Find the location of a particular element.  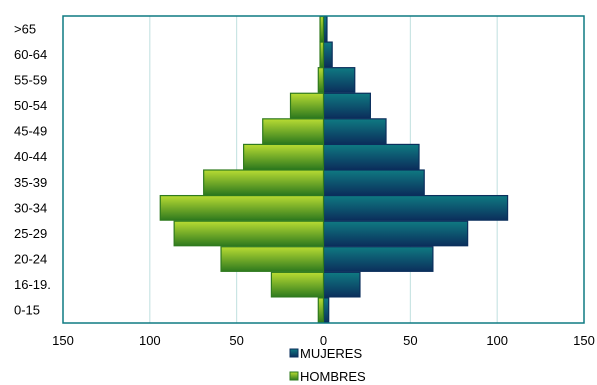

y-tick-label: >65 is located at coordinates (25, 28).